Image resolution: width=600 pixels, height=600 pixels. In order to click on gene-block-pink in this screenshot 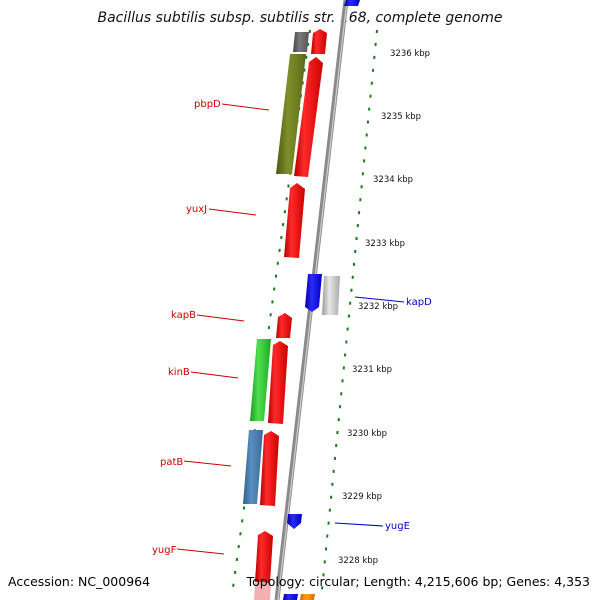, I will do `click(262, 591)`.